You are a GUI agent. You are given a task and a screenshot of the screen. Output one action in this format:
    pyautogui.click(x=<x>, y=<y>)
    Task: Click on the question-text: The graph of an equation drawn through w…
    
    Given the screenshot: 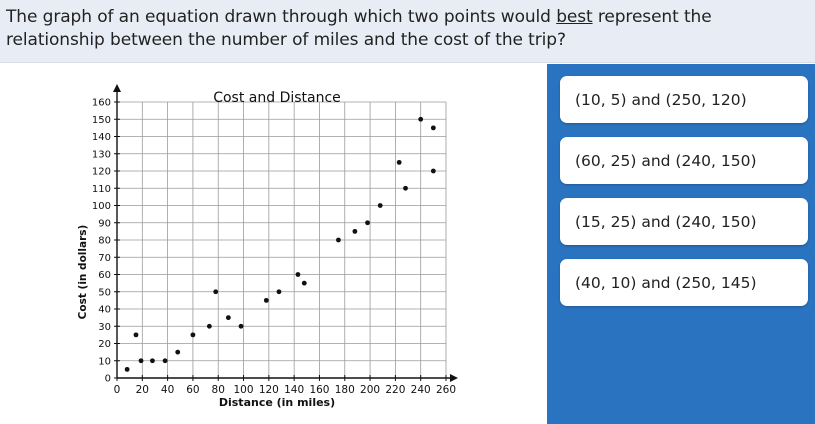 What is the action you would take?
    pyautogui.click(x=407, y=29)
    